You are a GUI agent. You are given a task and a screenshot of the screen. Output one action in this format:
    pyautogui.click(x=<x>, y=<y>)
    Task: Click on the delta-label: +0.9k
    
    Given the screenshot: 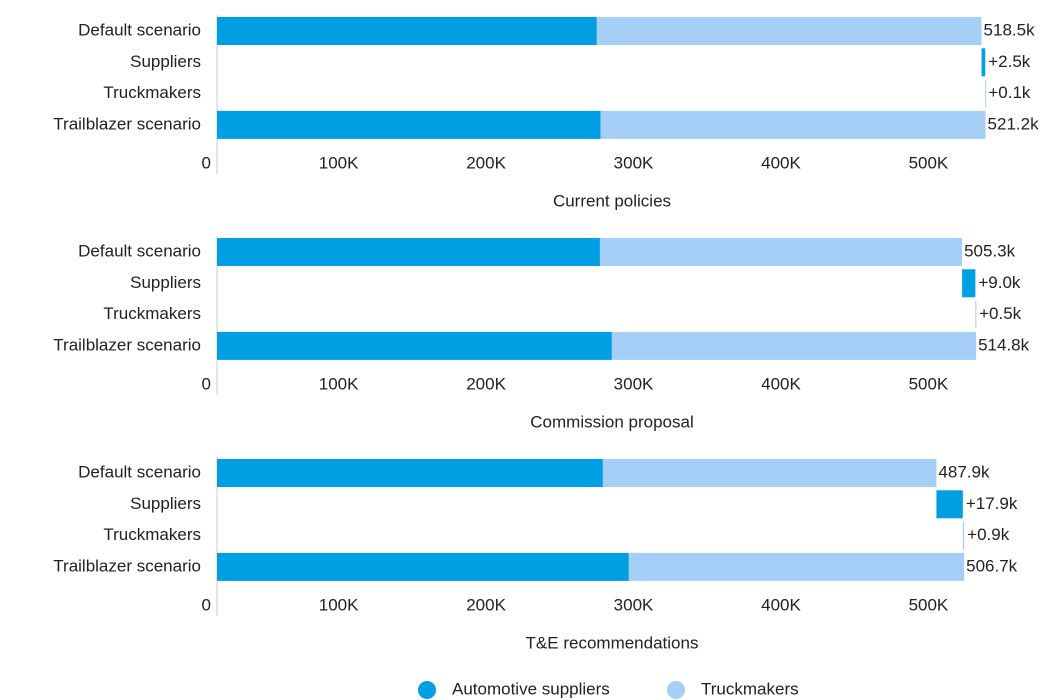 What is the action you would take?
    pyautogui.click(x=988, y=534)
    